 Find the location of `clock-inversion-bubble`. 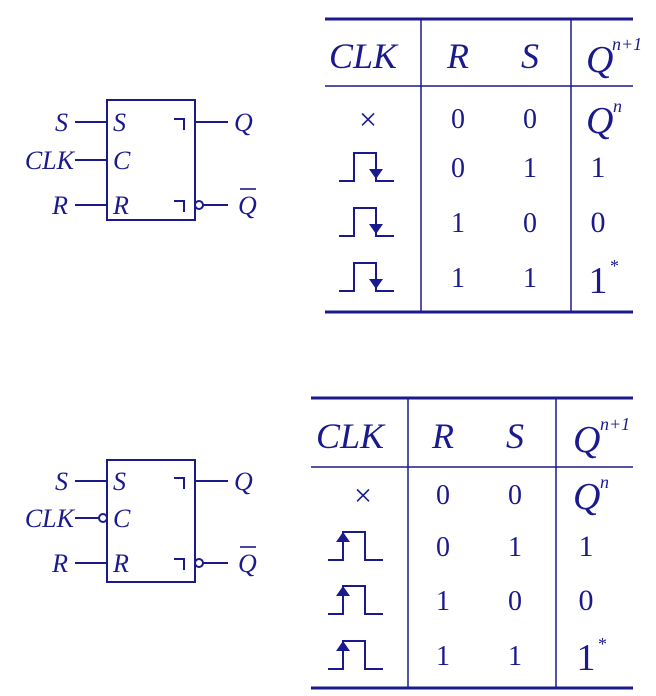

clock-inversion-bubble is located at coordinates (103, 518).